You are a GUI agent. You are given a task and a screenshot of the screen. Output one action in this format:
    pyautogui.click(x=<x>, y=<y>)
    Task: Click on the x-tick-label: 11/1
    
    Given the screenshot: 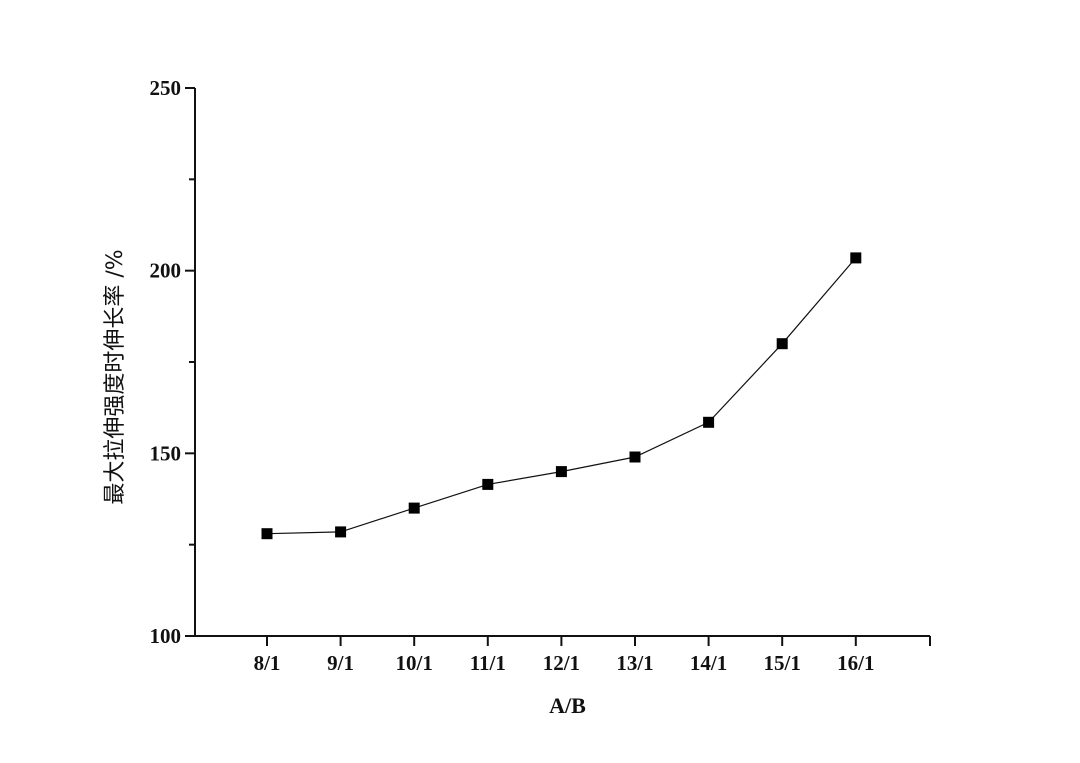 What is the action you would take?
    pyautogui.click(x=488, y=663)
    